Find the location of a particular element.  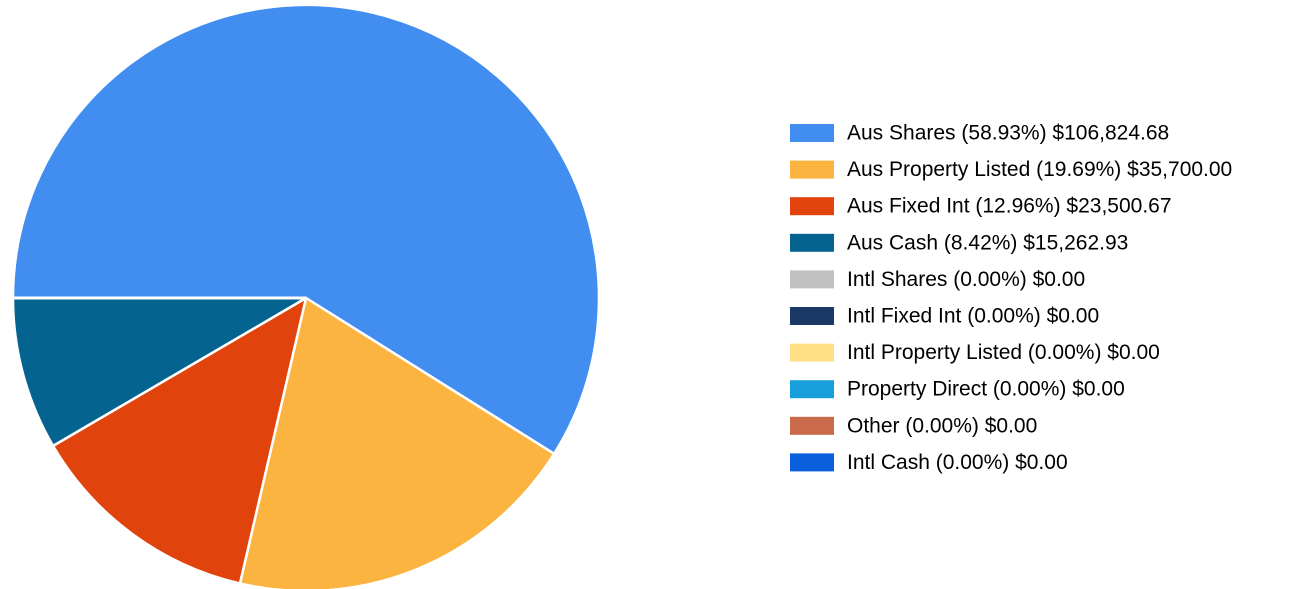

legend-label: Intl Fixed Int (0.00%) $0.00 is located at coordinates (973, 316).